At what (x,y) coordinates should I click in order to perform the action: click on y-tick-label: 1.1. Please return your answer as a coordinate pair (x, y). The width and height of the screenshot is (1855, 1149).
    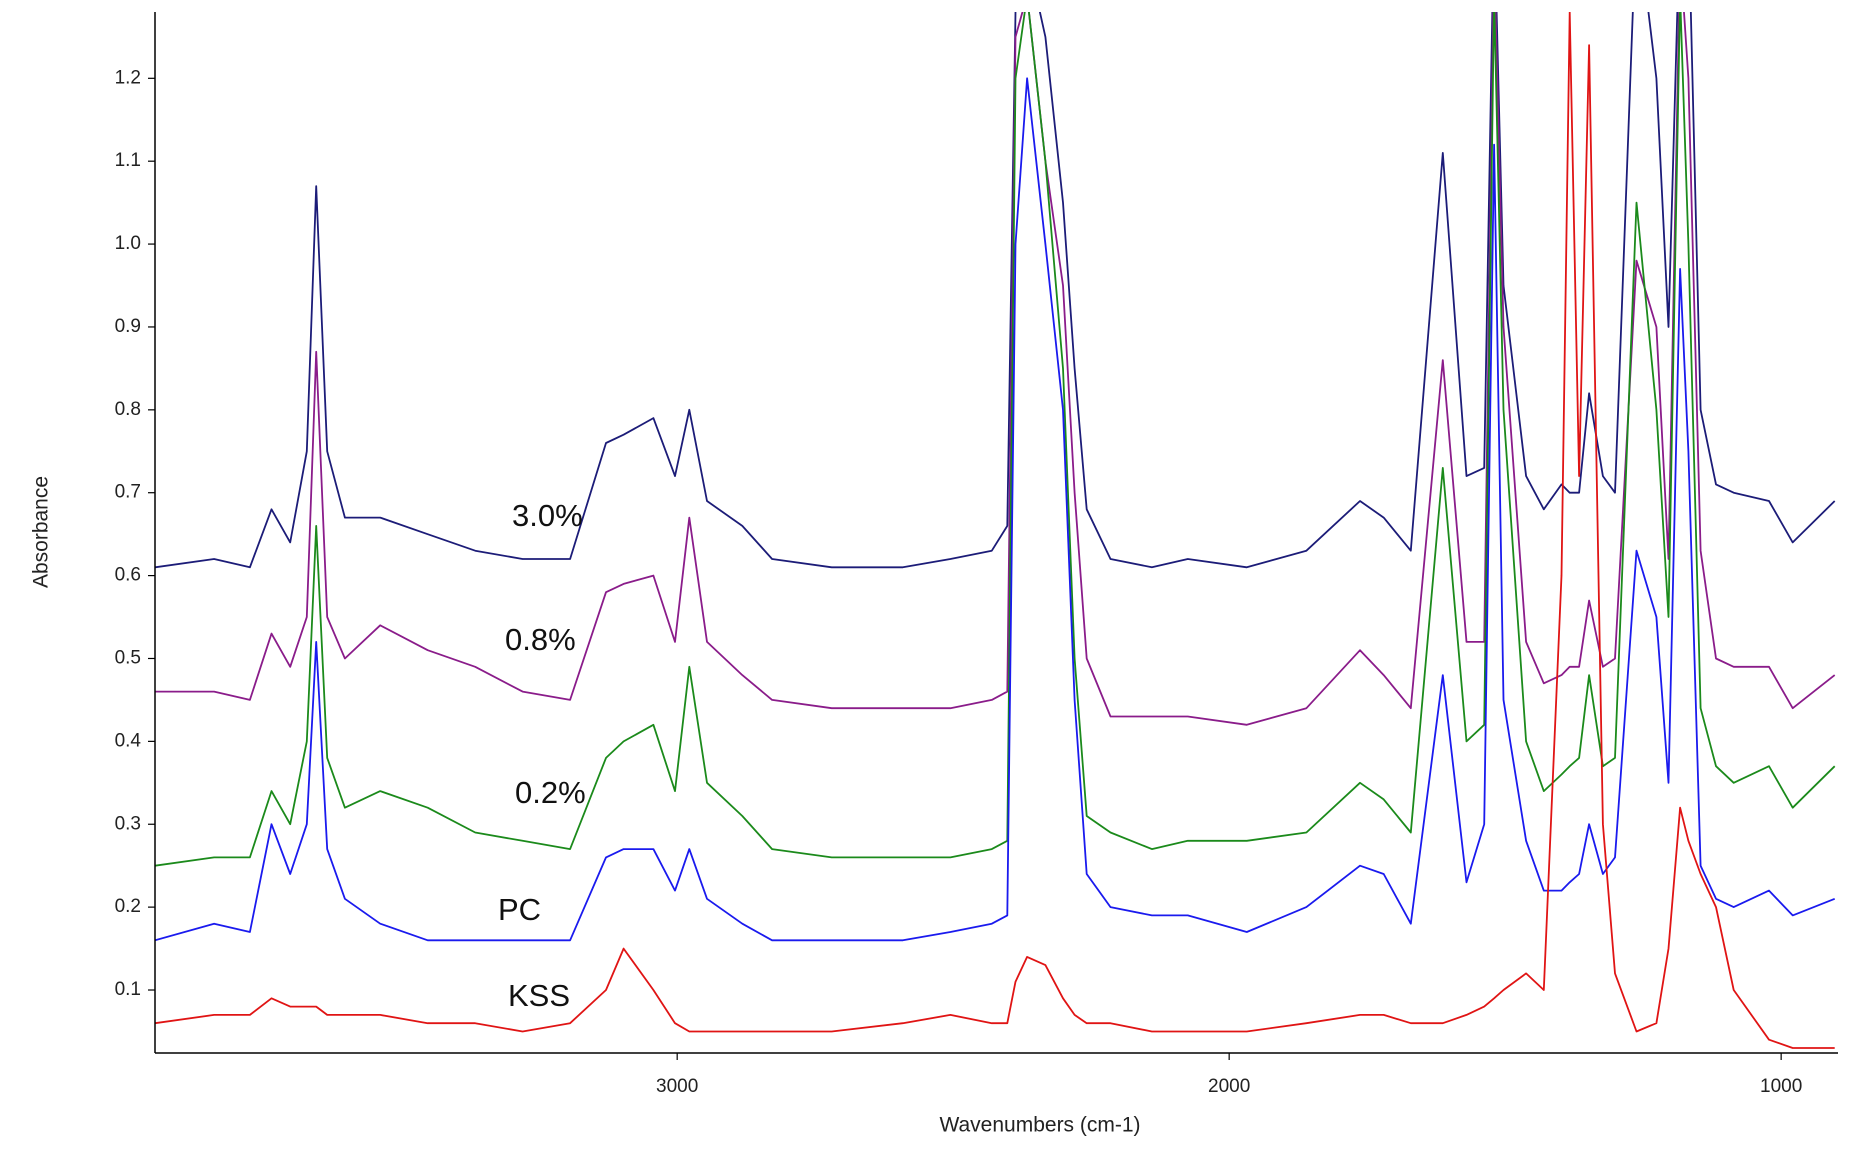
    Looking at the image, I should click on (128, 160).